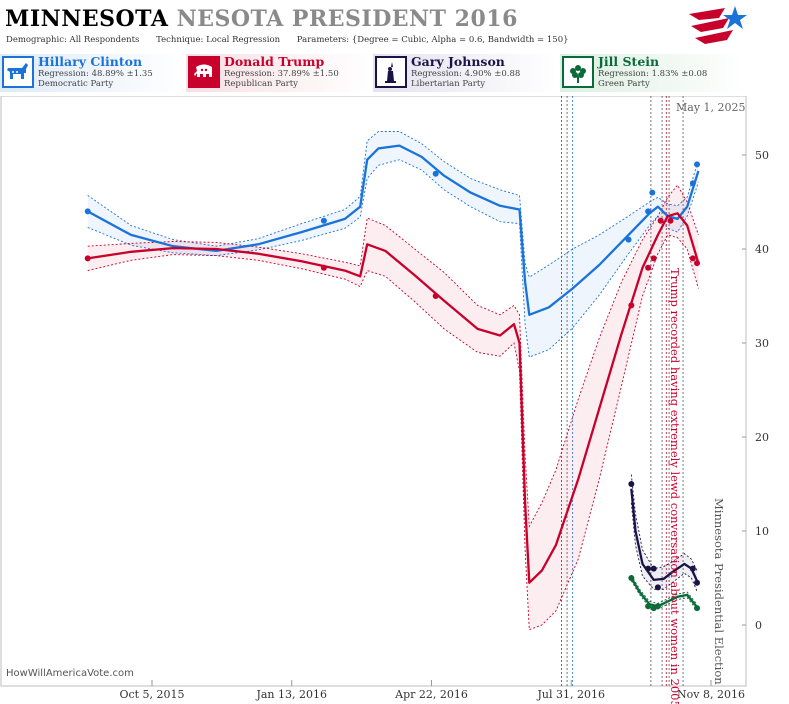  What do you see at coordinates (571, 694) in the screenshot?
I see `x-tick-label: Jul 31, 2016` at bounding box center [571, 694].